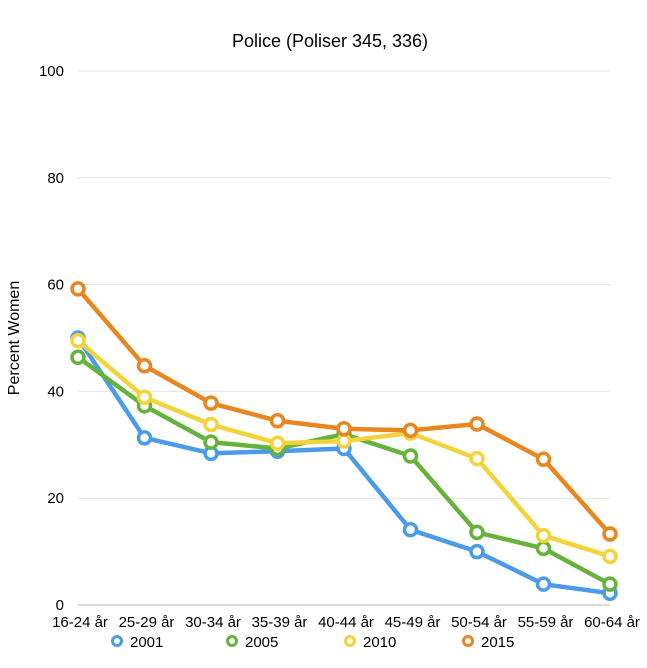 Image resolution: width=647 pixels, height=668 pixels. I want to click on x-tick-label: 45-49 år, so click(413, 622).